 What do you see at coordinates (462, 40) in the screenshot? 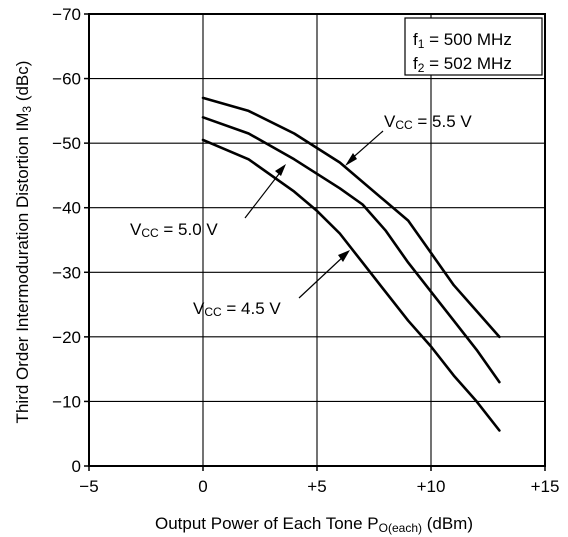
I see `frequency-legend-f1: f1 = 500 MHz` at bounding box center [462, 40].